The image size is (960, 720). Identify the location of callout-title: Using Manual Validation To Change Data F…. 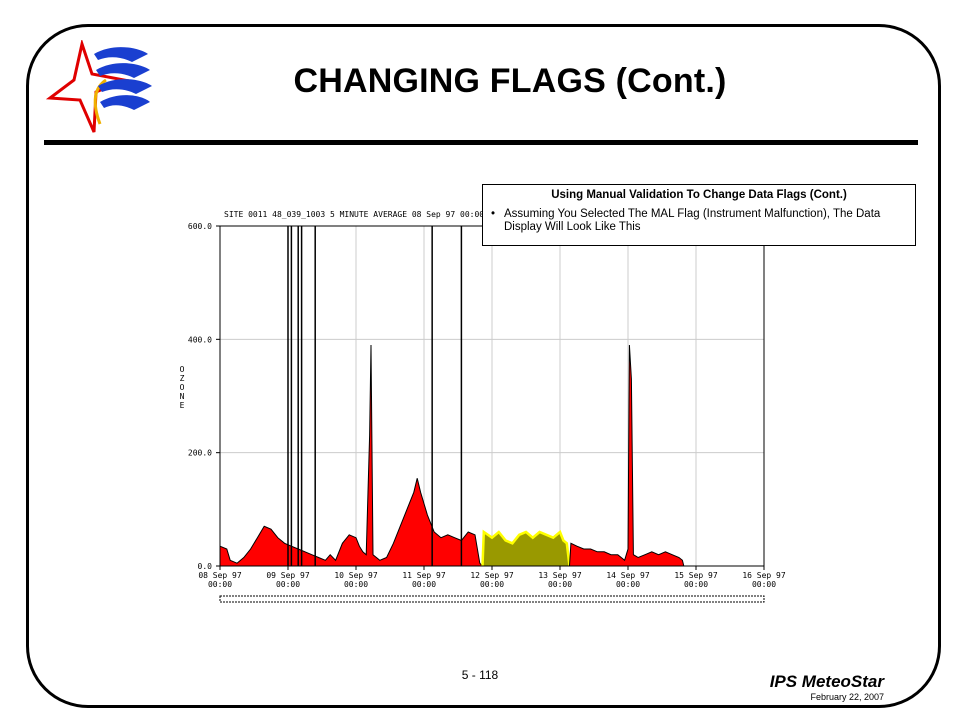
(699, 195).